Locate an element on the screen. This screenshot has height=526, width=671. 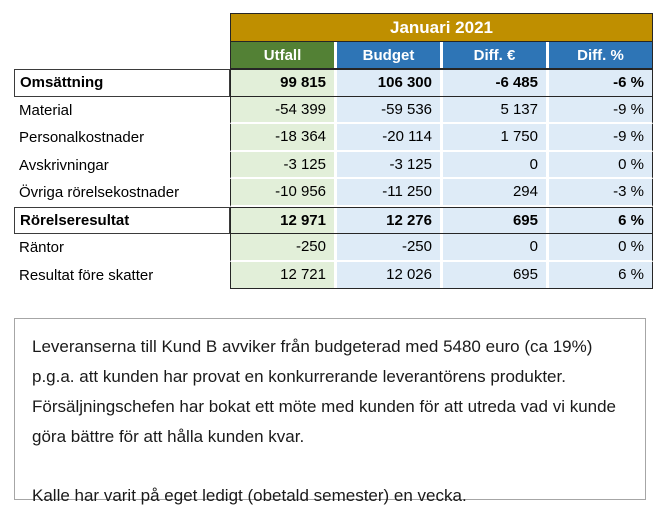
table-header-row: Utfall Budget Diff. € Diff. % is located at coordinates (333, 55).